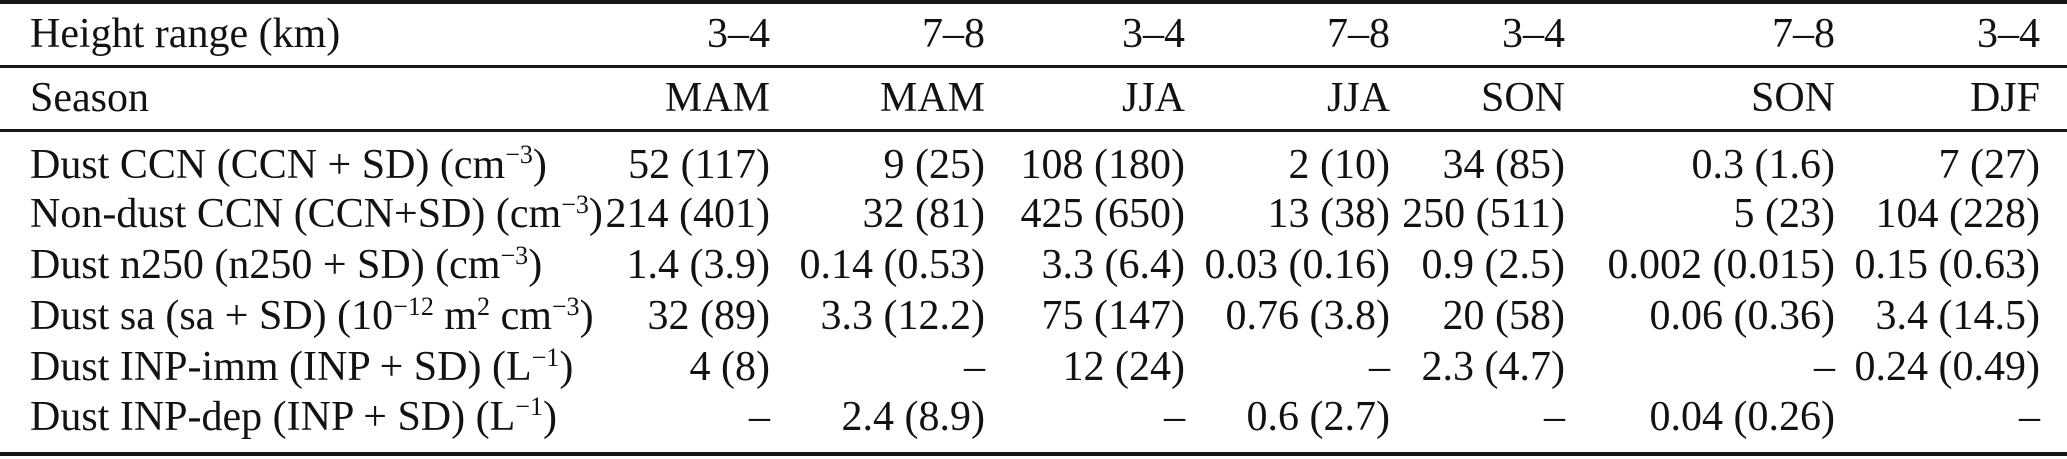 The image size is (2067, 459). What do you see at coordinates (913, 416) in the screenshot?
I see `value-cell: 2.4 (8.9)` at bounding box center [913, 416].